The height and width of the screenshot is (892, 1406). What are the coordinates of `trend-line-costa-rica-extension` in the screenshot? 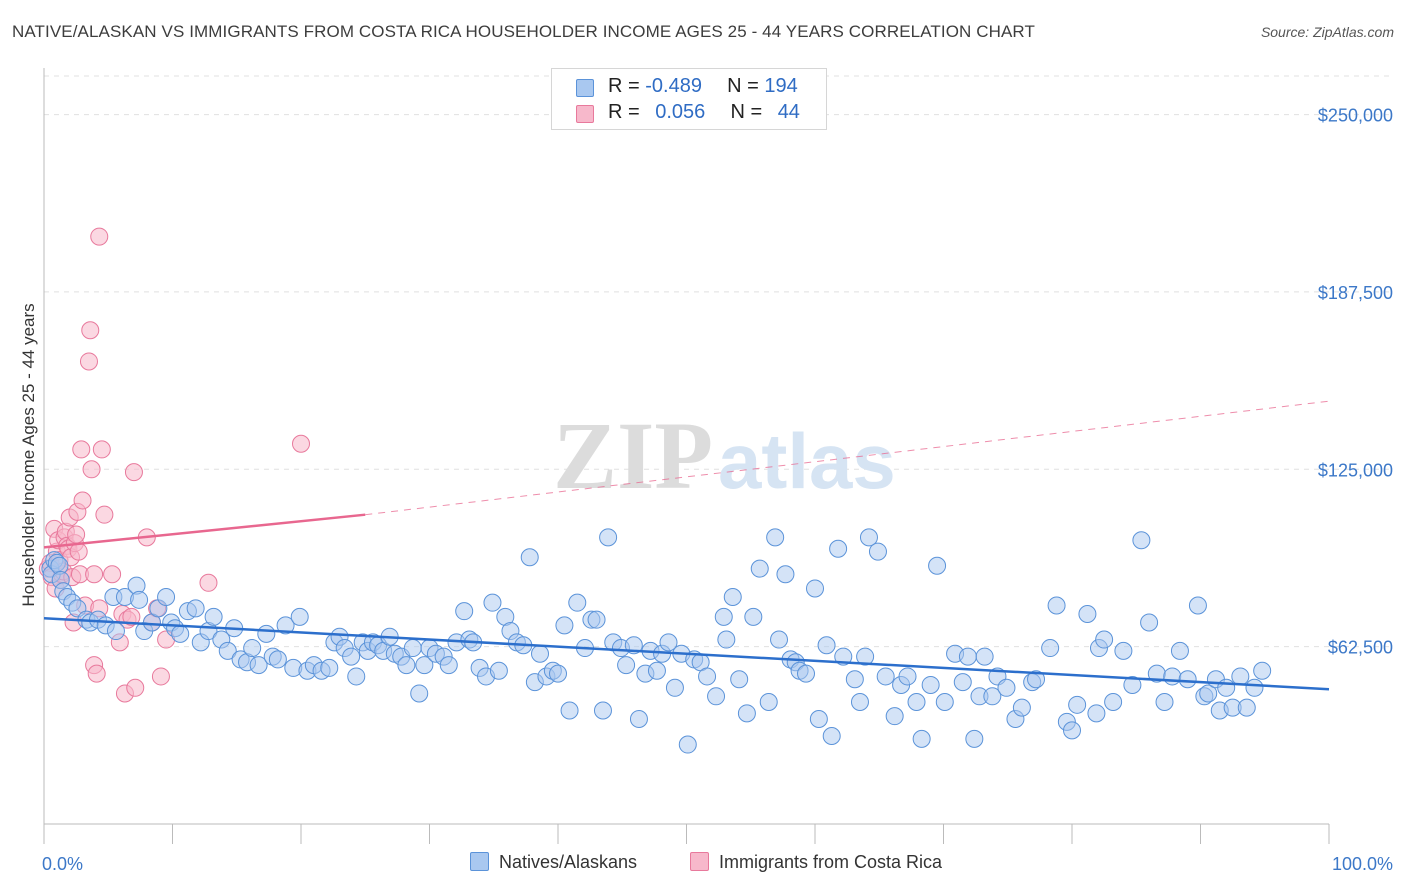 It's located at (847, 458).